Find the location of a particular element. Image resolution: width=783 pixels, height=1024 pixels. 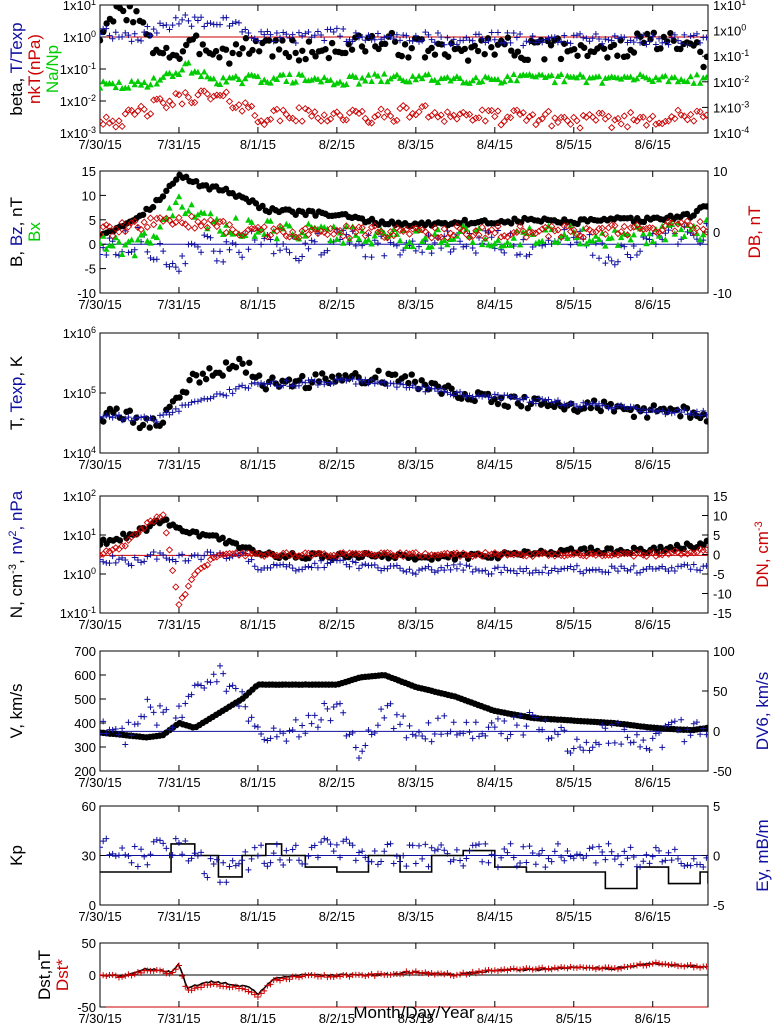

x-tick-label: 8/5/15 is located at coordinates (574, 782).